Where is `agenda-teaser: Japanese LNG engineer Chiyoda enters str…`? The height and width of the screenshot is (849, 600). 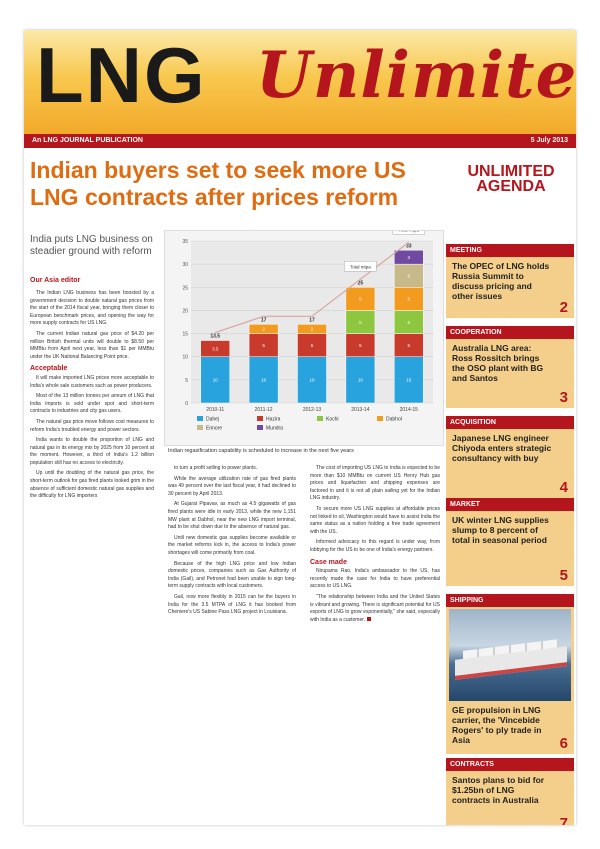 agenda-teaser: Japanese LNG engineer Chiyoda enters str… is located at coordinates (502, 448).